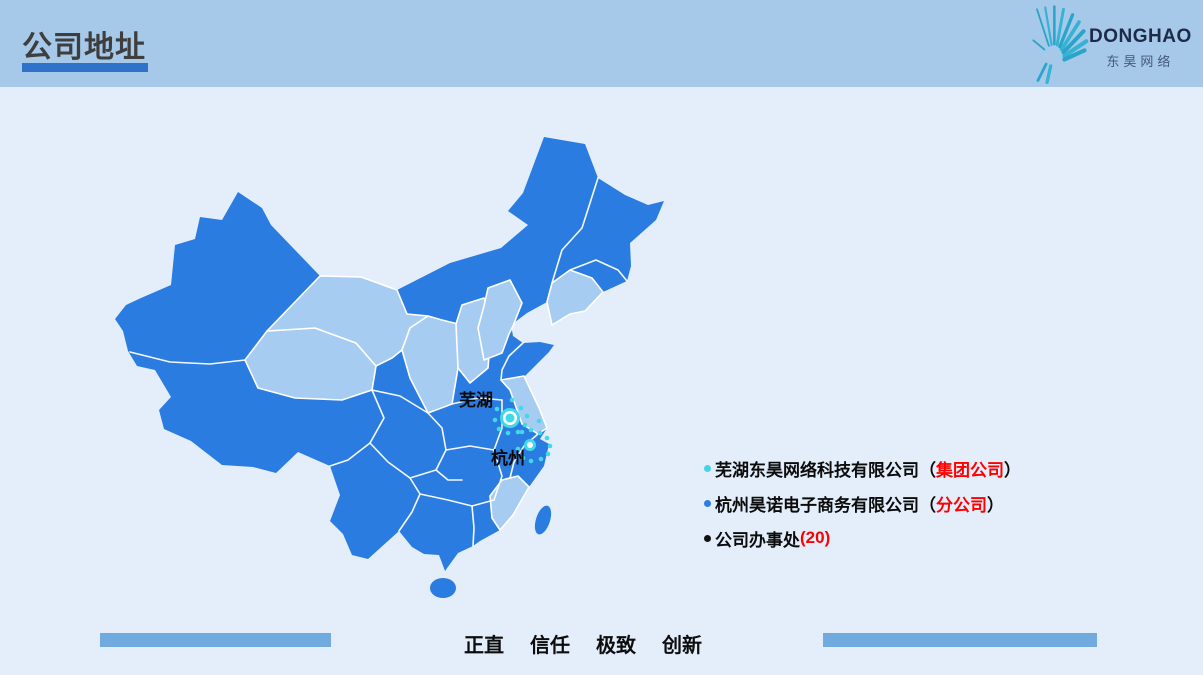 This screenshot has width=1203, height=675. Describe the element at coordinates (1140, 48) in the screenshot. I see `logo-text: DONGHAO 东昊网络` at that location.